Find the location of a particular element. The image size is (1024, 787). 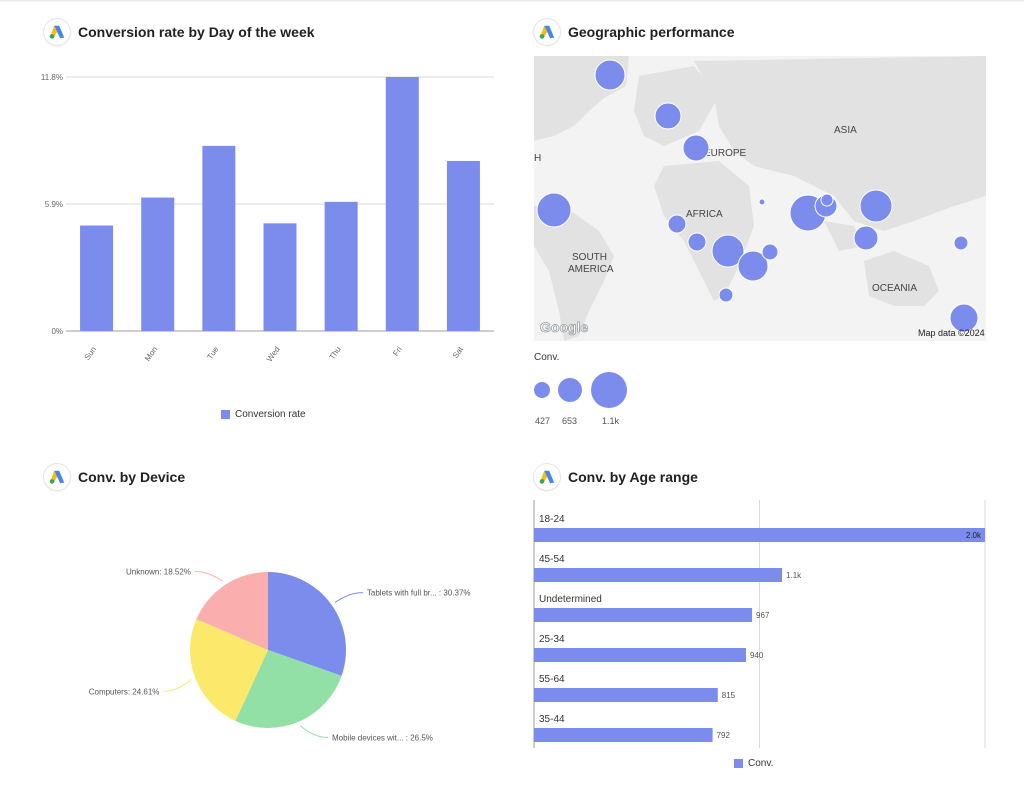

chart-legend: Conv. is located at coordinates (753, 763).